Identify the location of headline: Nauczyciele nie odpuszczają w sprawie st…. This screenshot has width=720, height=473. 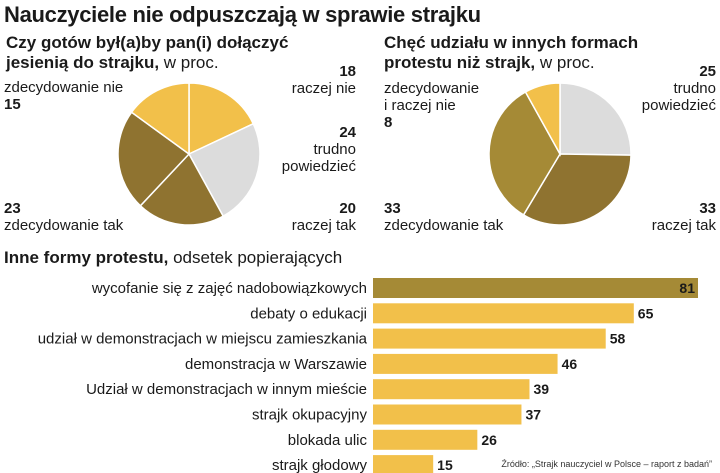
(242, 14).